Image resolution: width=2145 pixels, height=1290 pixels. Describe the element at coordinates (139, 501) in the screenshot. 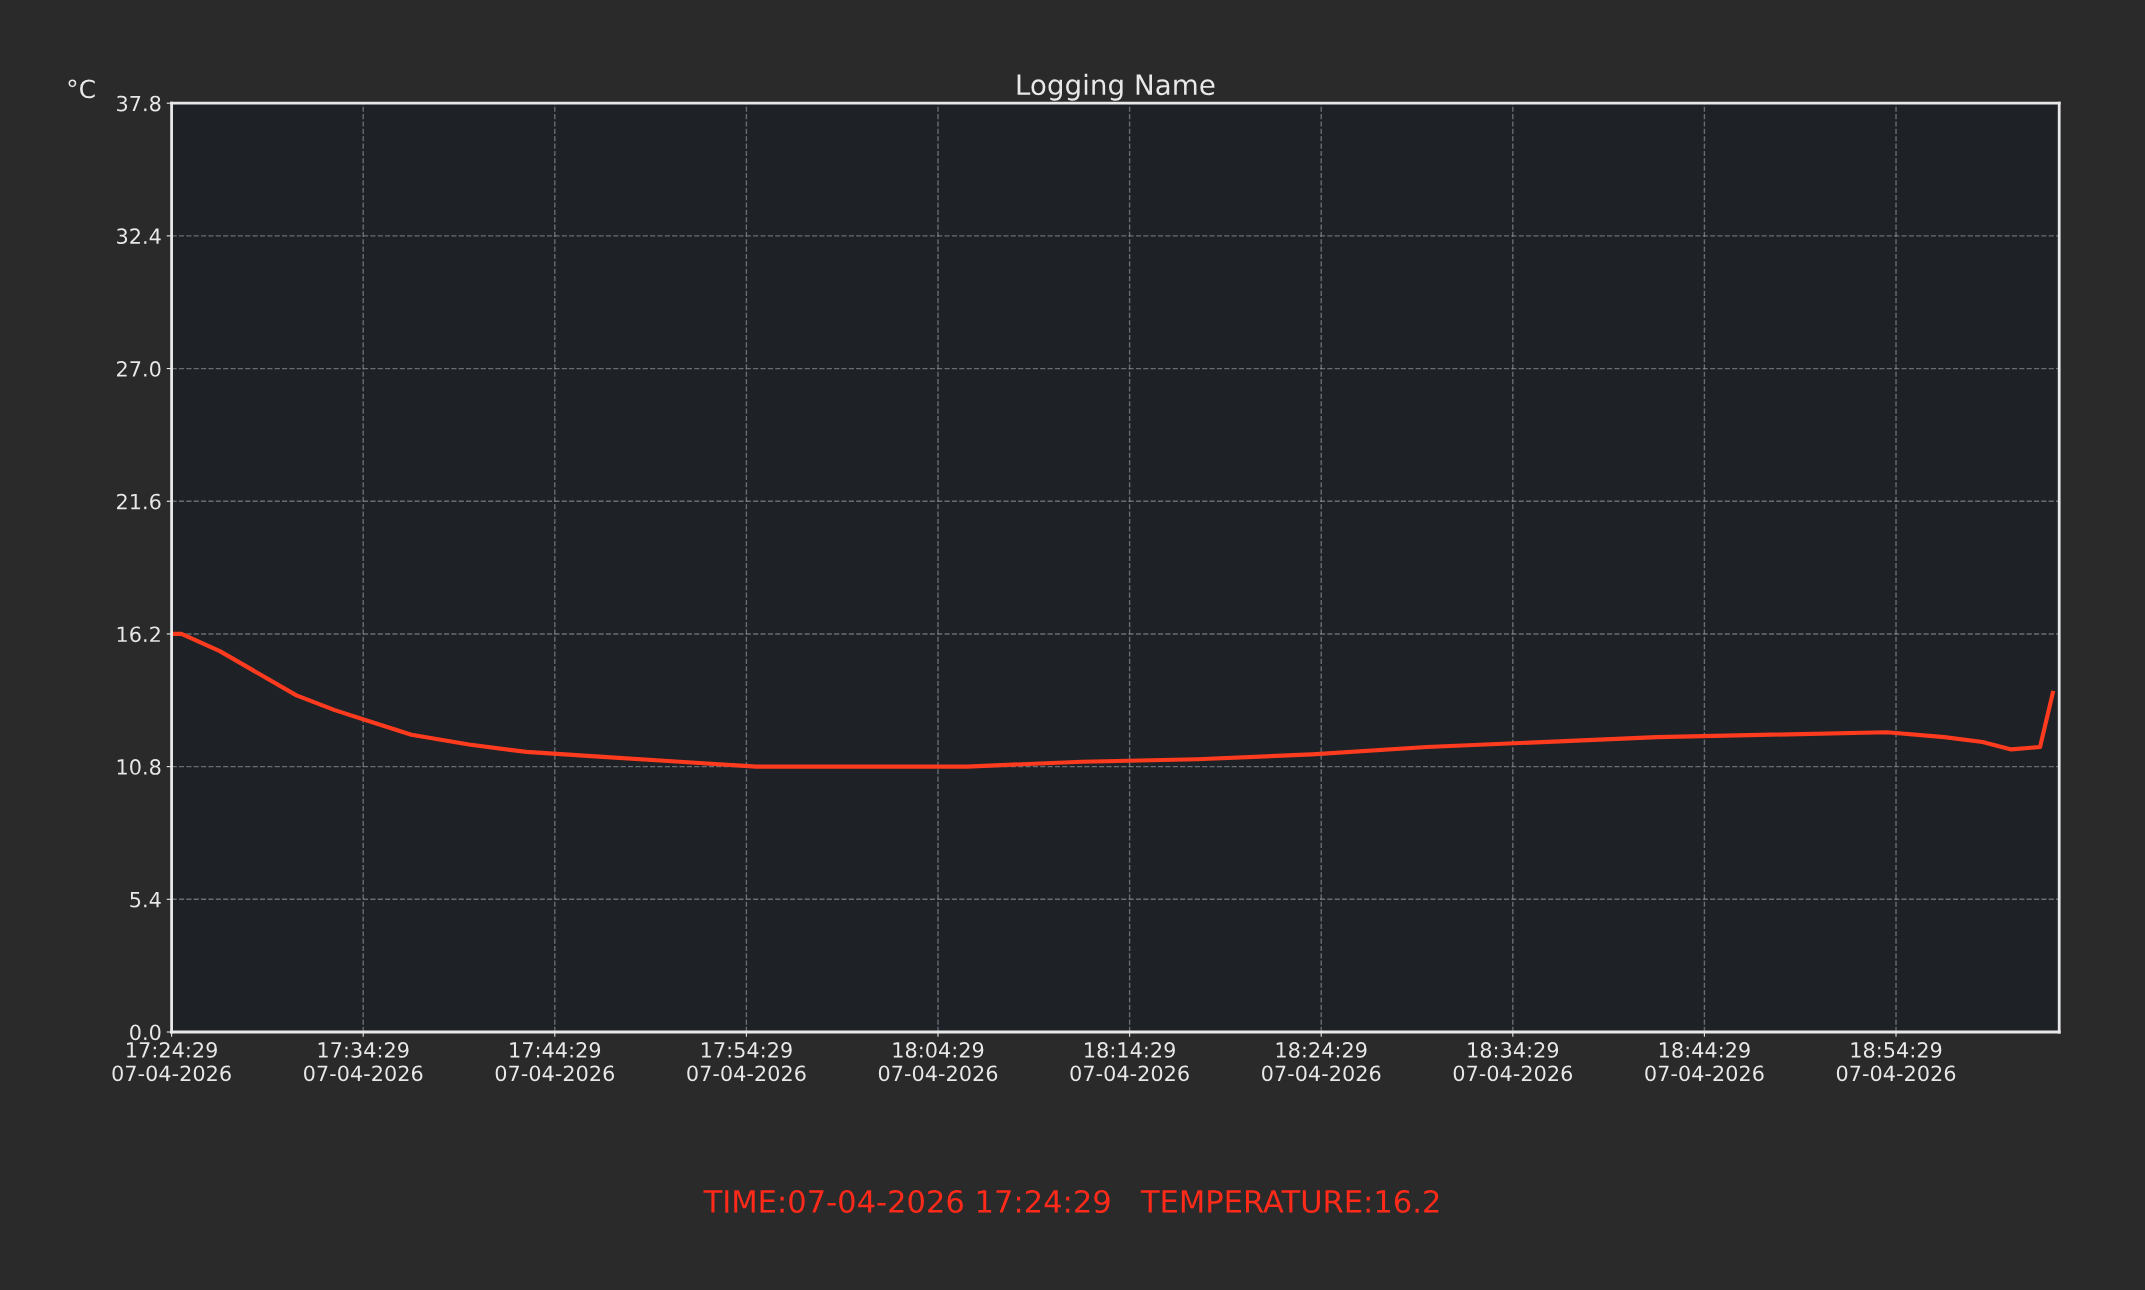

I see `y-tick-label: 21.6` at that location.